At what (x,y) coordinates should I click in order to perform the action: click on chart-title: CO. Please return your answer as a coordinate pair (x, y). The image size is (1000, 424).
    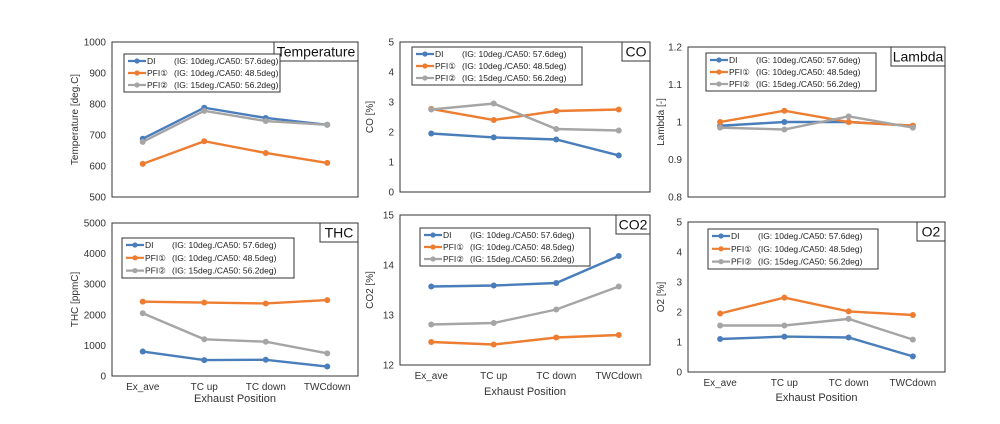
    Looking at the image, I should click on (636, 52).